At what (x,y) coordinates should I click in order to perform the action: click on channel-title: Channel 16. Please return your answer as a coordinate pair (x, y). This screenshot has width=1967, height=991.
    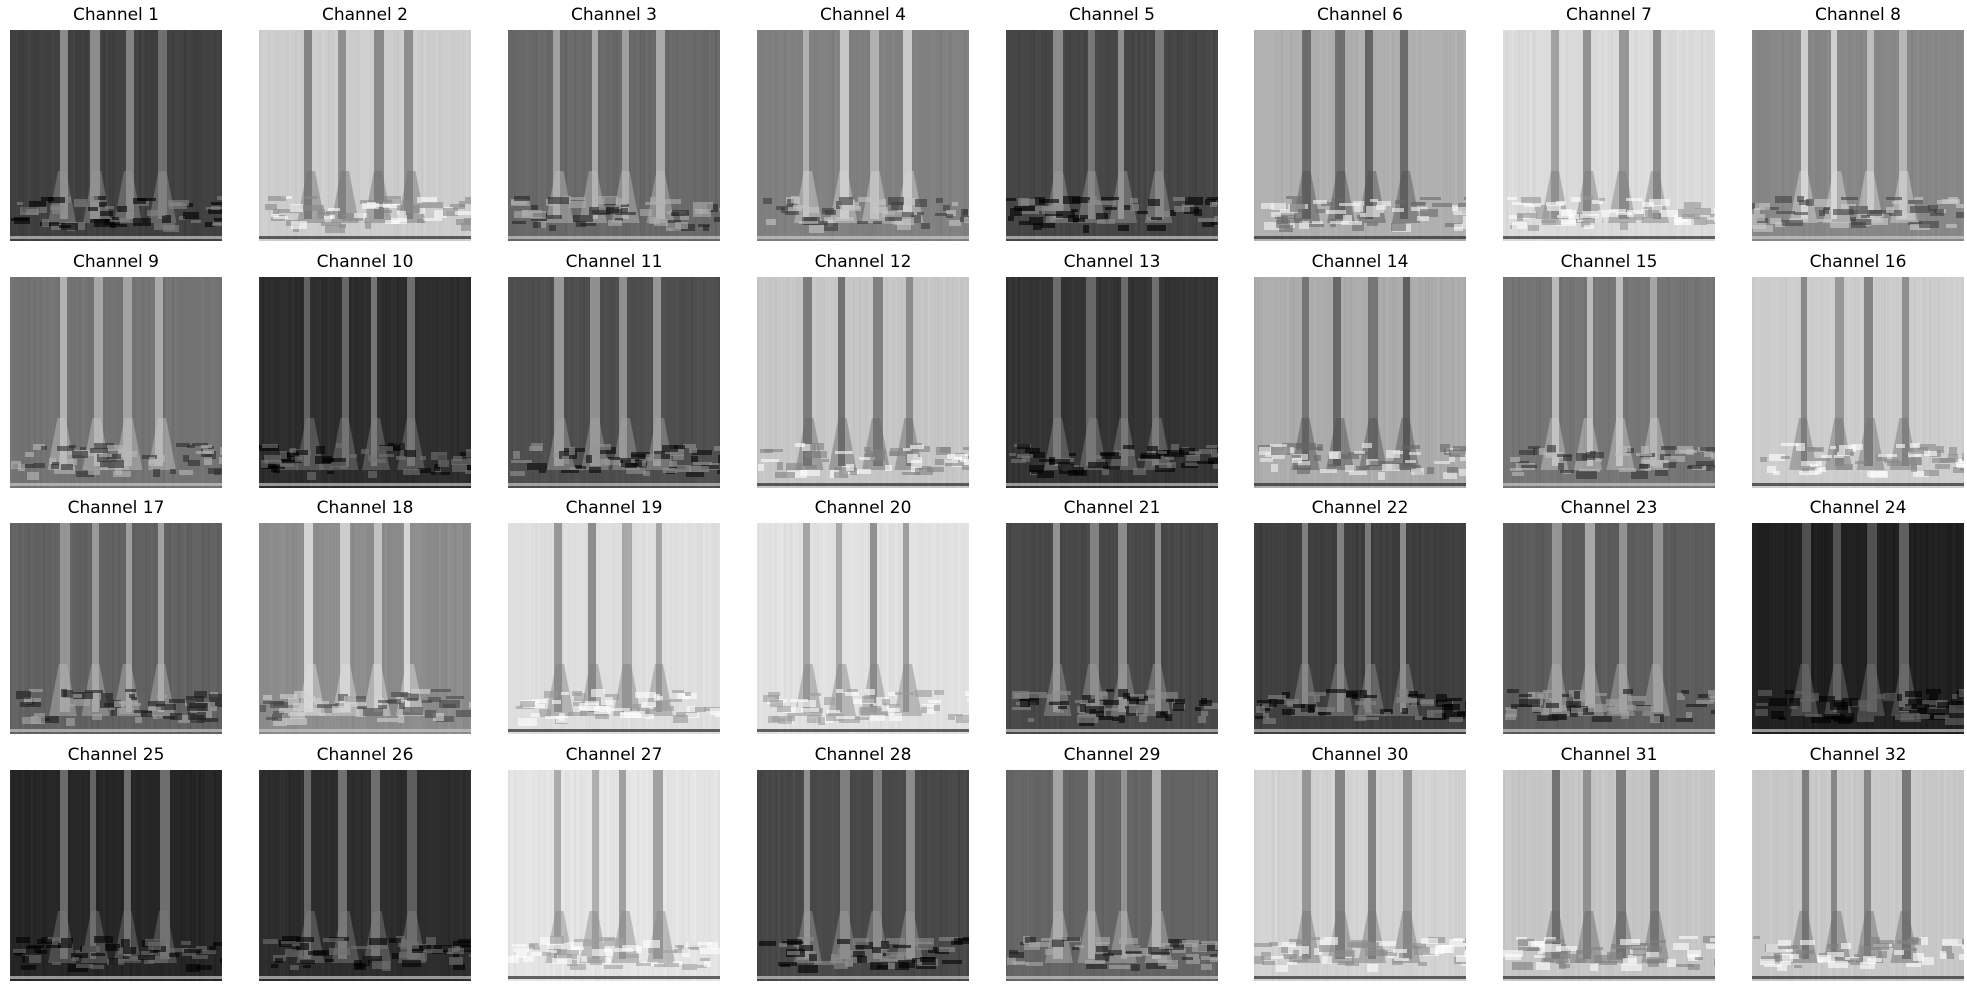
    Looking at the image, I should click on (1858, 262).